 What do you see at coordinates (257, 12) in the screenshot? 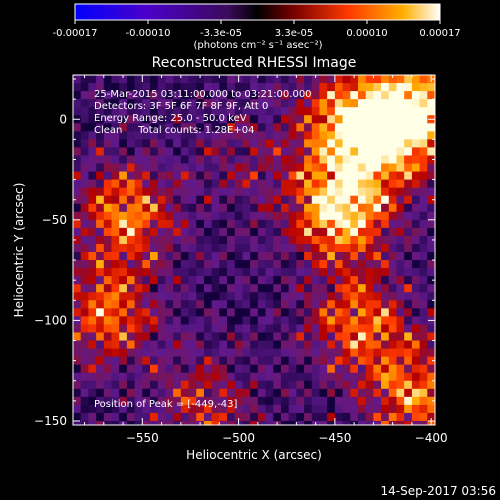
I see `colorbar-gradient` at bounding box center [257, 12].